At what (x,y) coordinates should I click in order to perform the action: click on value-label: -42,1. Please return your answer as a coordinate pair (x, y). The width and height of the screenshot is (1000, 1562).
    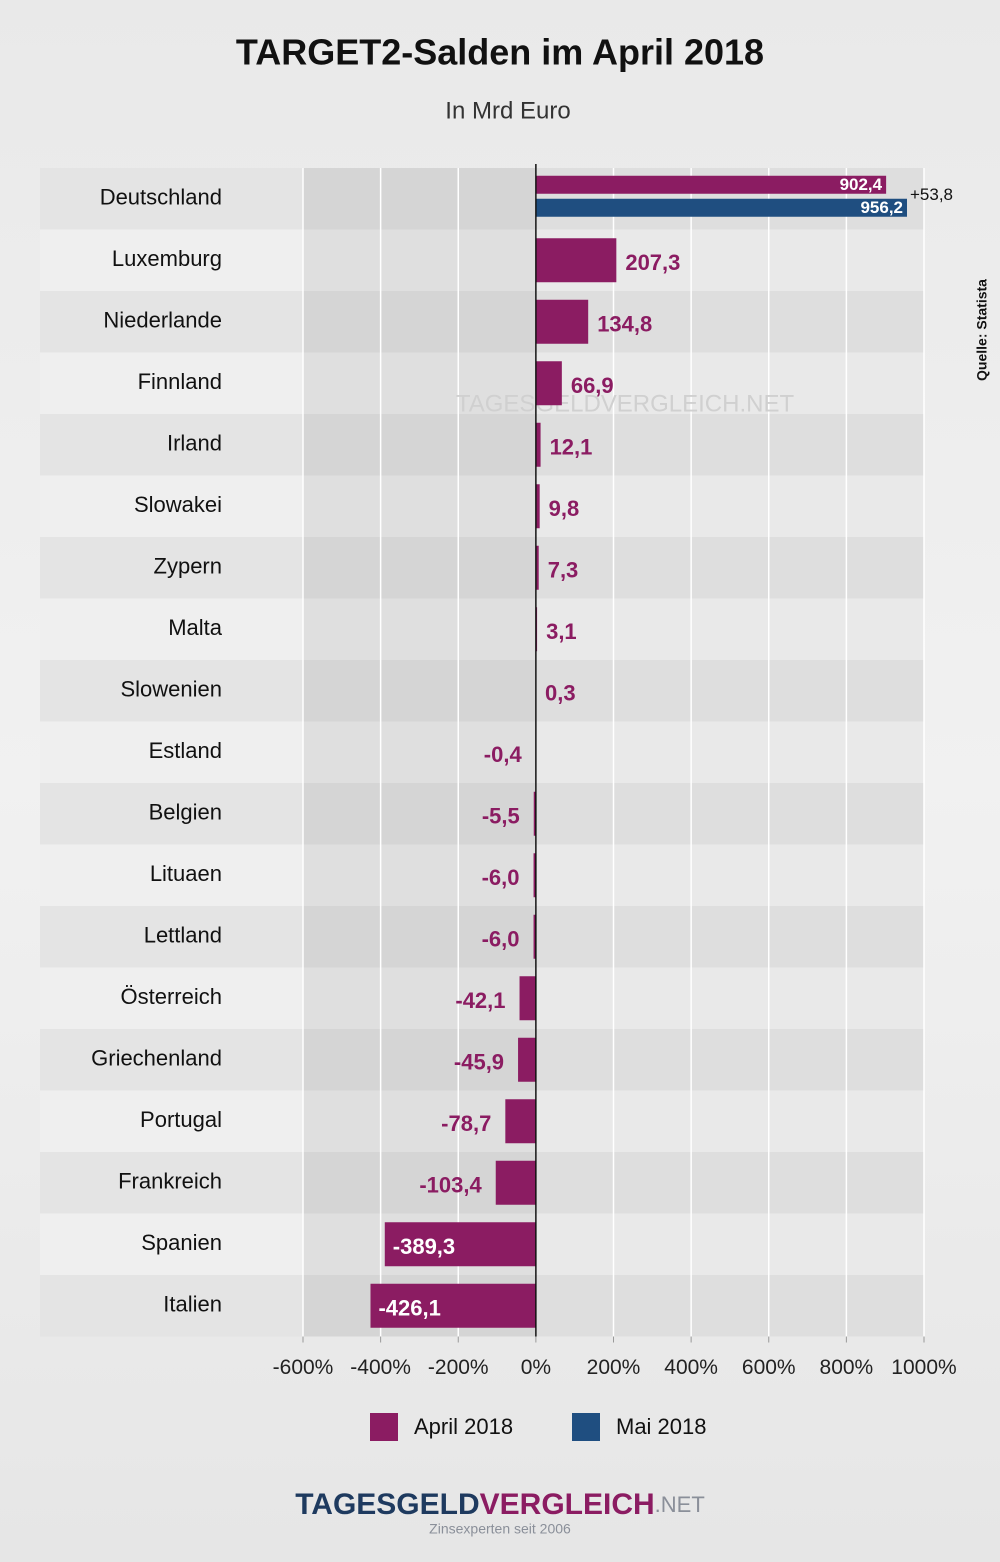
    Looking at the image, I should click on (480, 1000).